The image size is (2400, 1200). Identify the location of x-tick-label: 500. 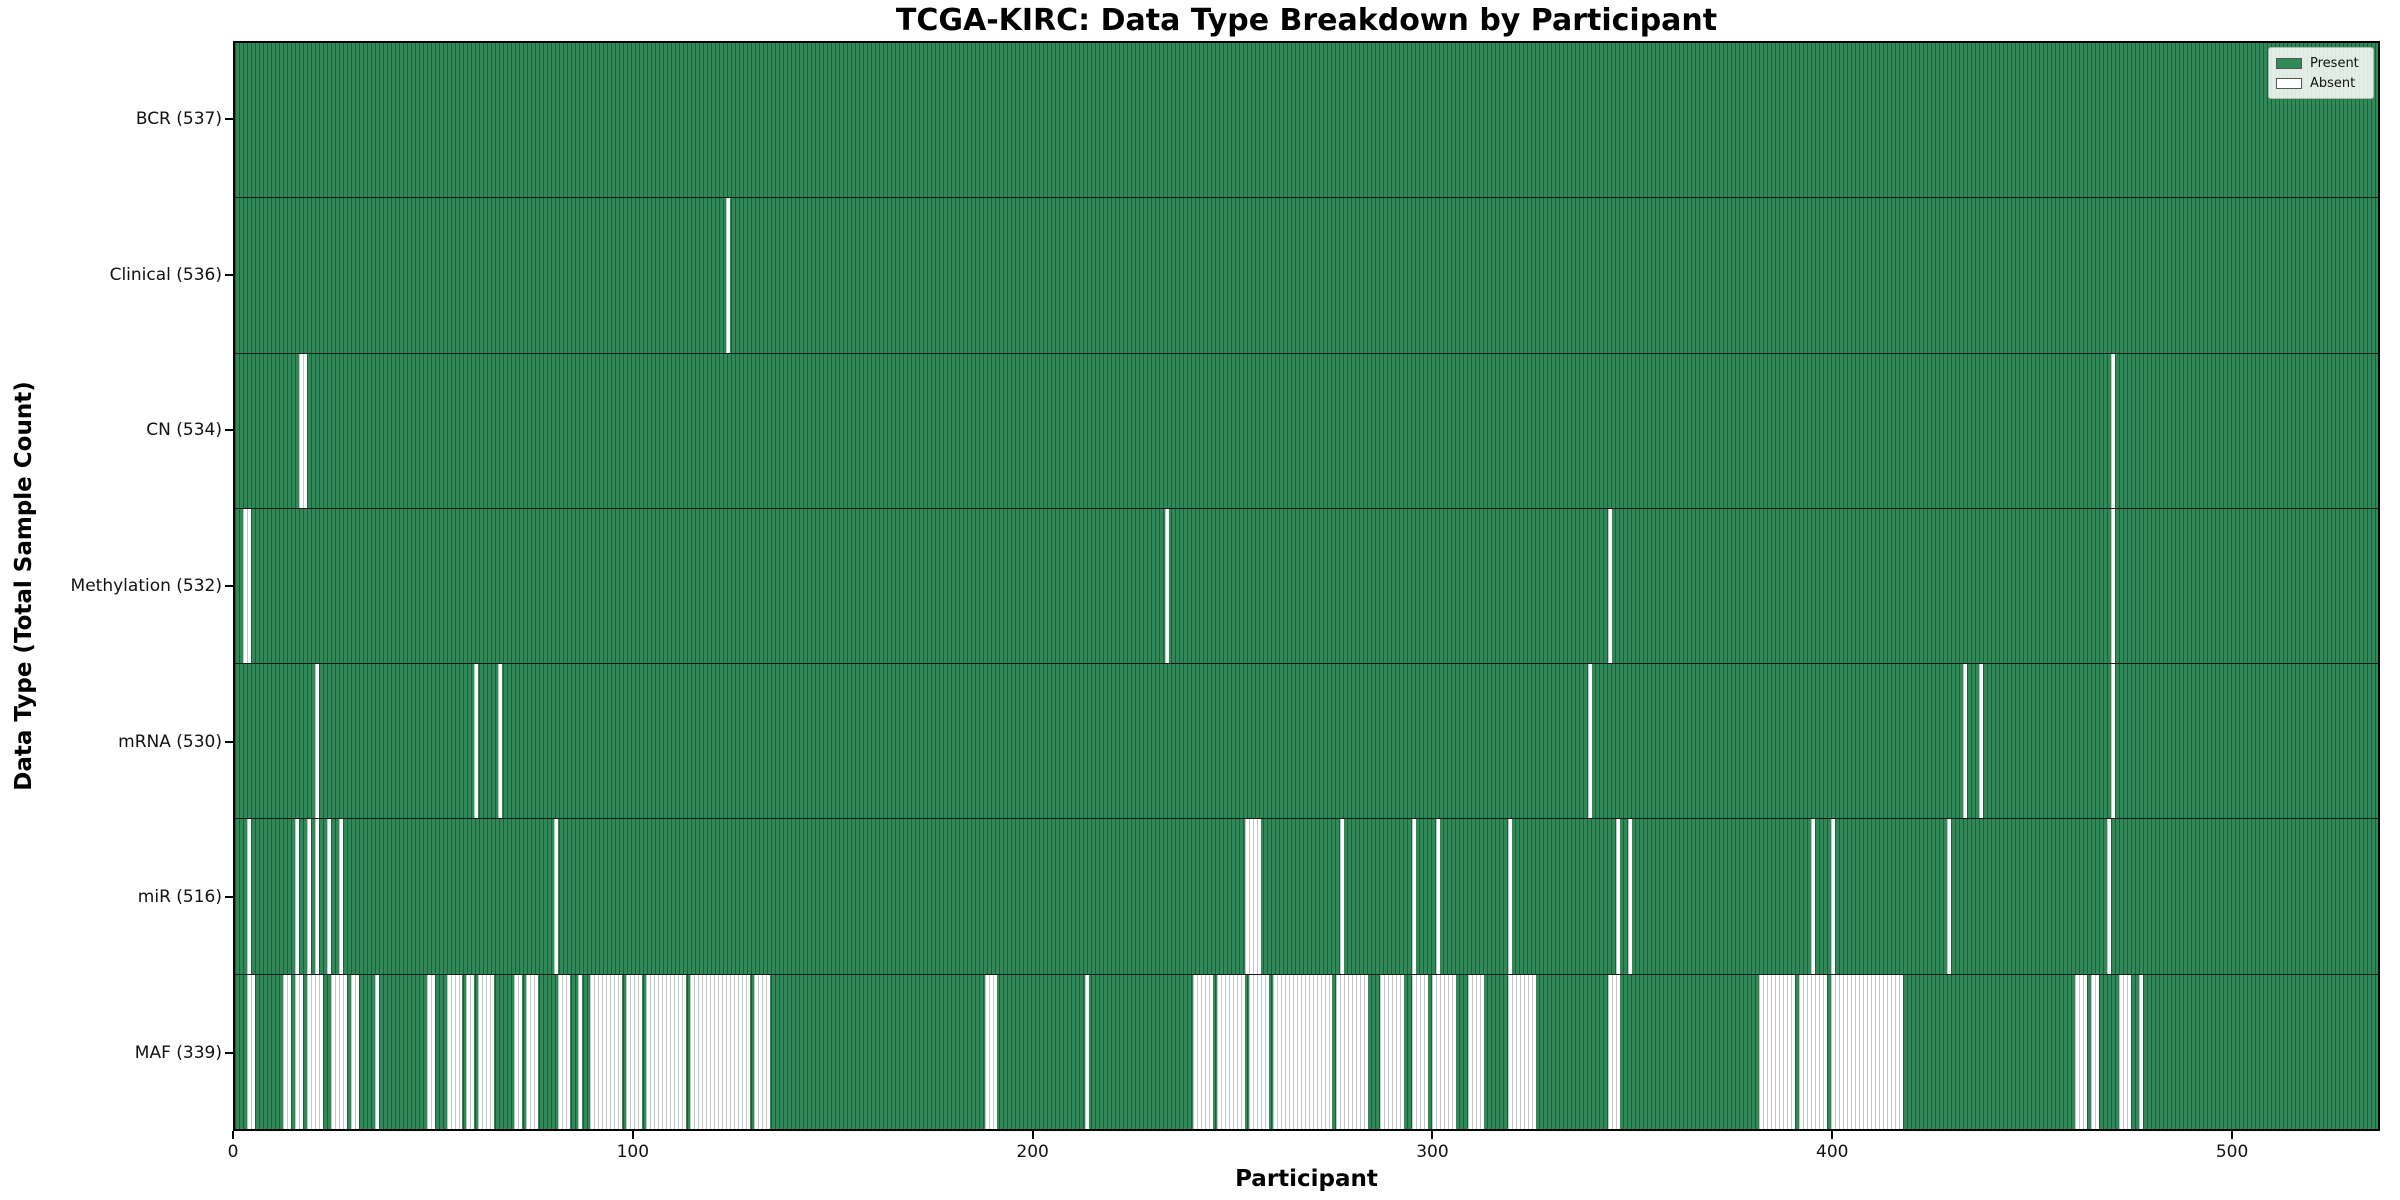
(2232, 1152).